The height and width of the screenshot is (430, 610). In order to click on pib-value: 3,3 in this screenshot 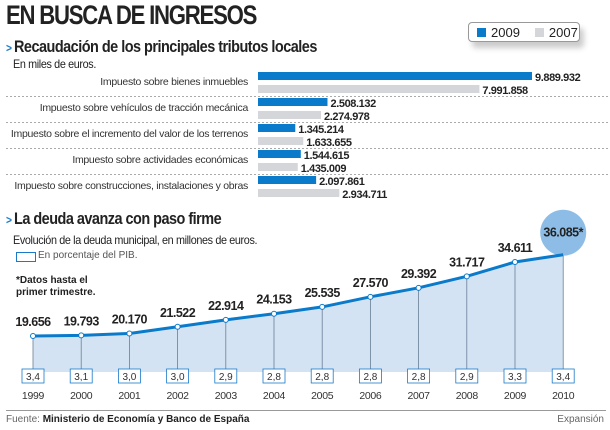, I will do `click(515, 377)`.